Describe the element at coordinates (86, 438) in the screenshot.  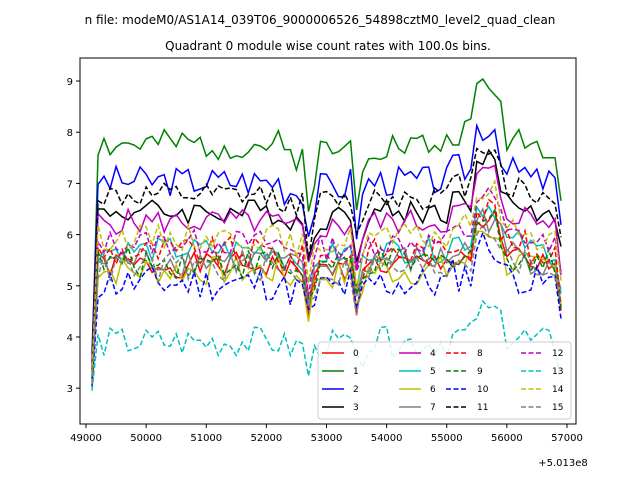
I see `x-tick-label: 49000` at that location.